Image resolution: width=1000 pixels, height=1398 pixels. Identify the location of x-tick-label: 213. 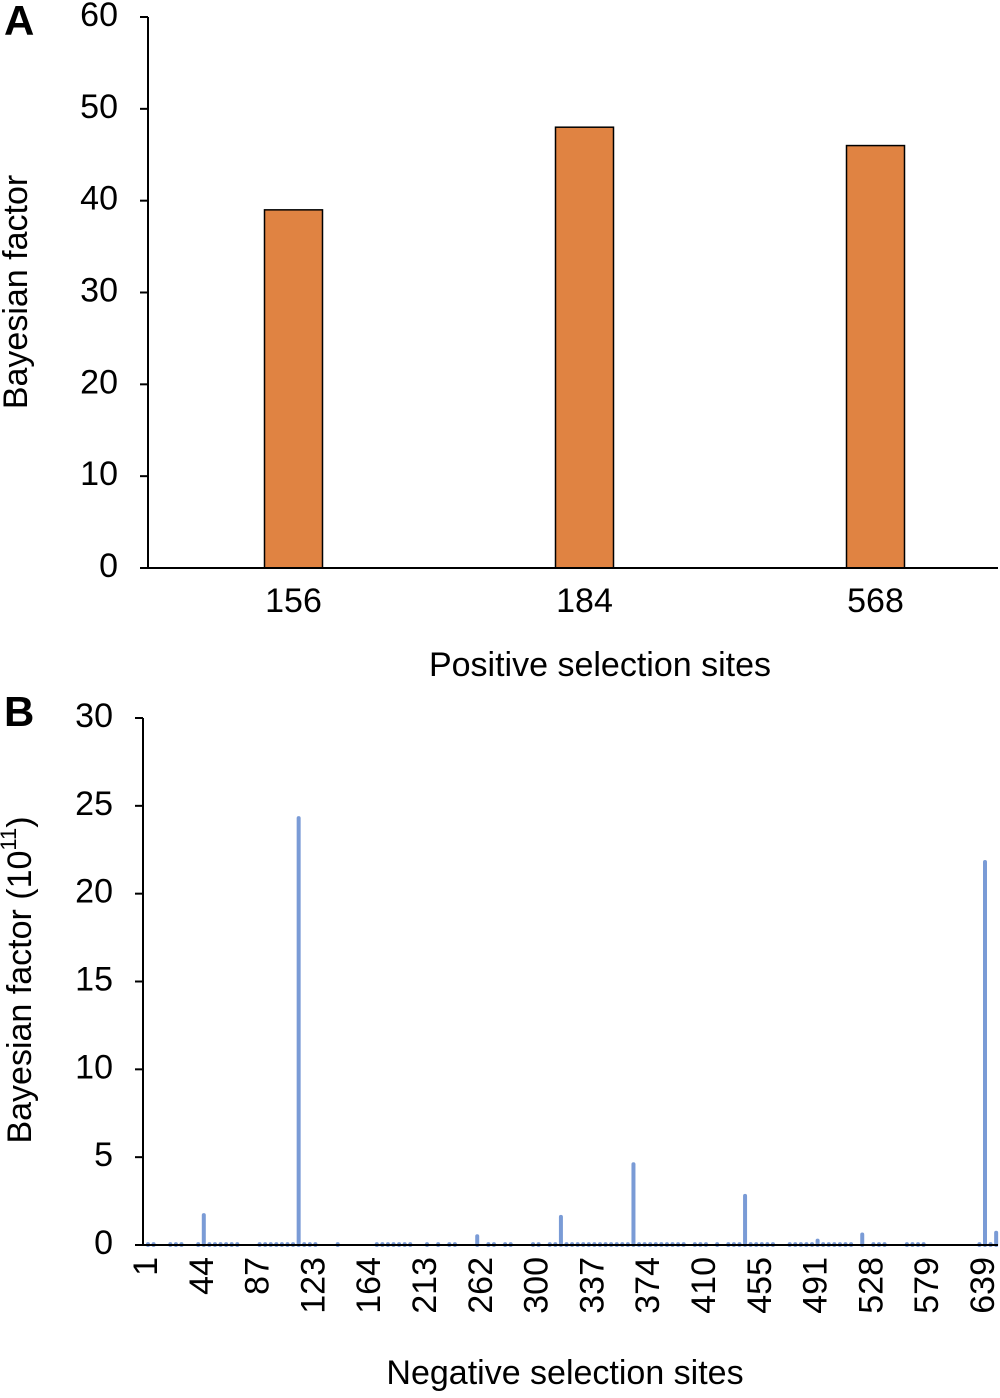
(425, 1285).